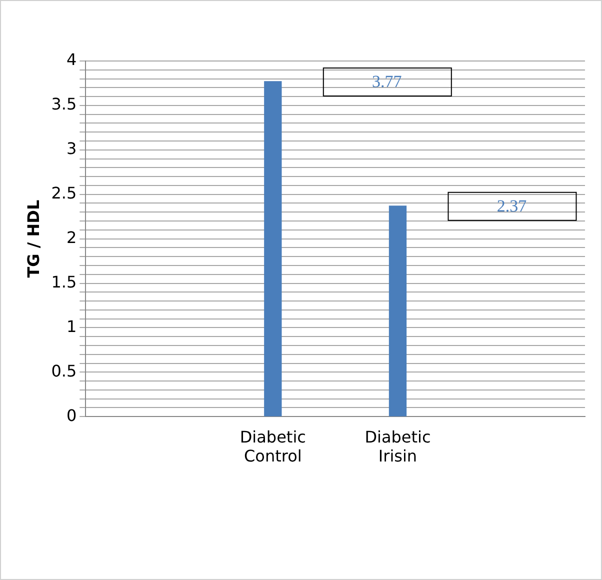 Image resolution: width=602 pixels, height=580 pixels. I want to click on x-tick-label: Diabetic Control, so click(273, 446).